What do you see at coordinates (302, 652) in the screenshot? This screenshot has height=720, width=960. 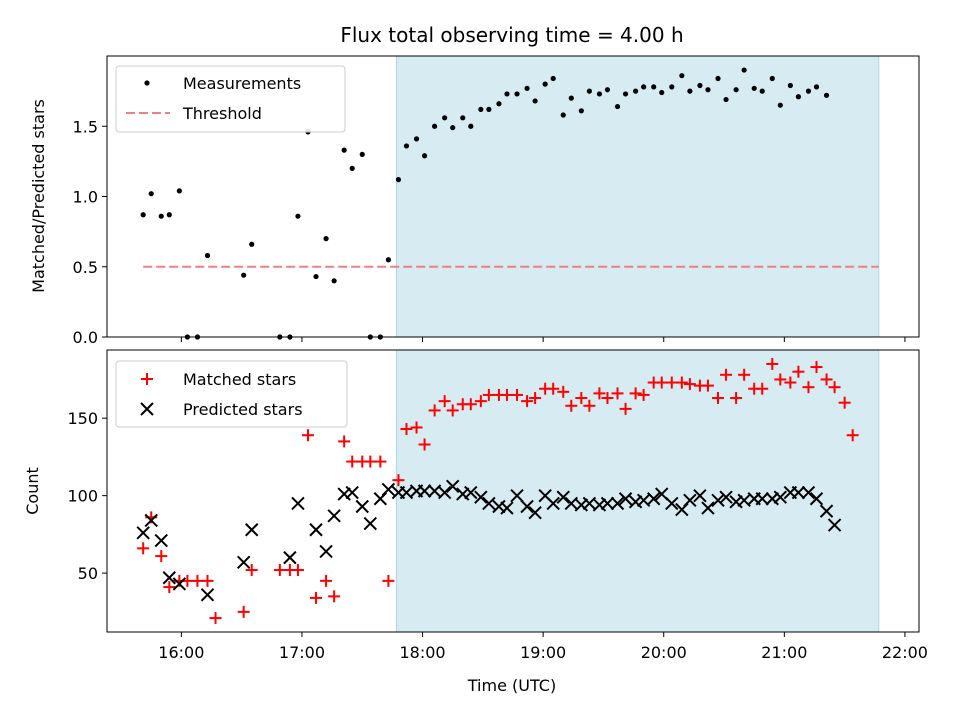 I see `x-tick-label: 17:00` at bounding box center [302, 652].